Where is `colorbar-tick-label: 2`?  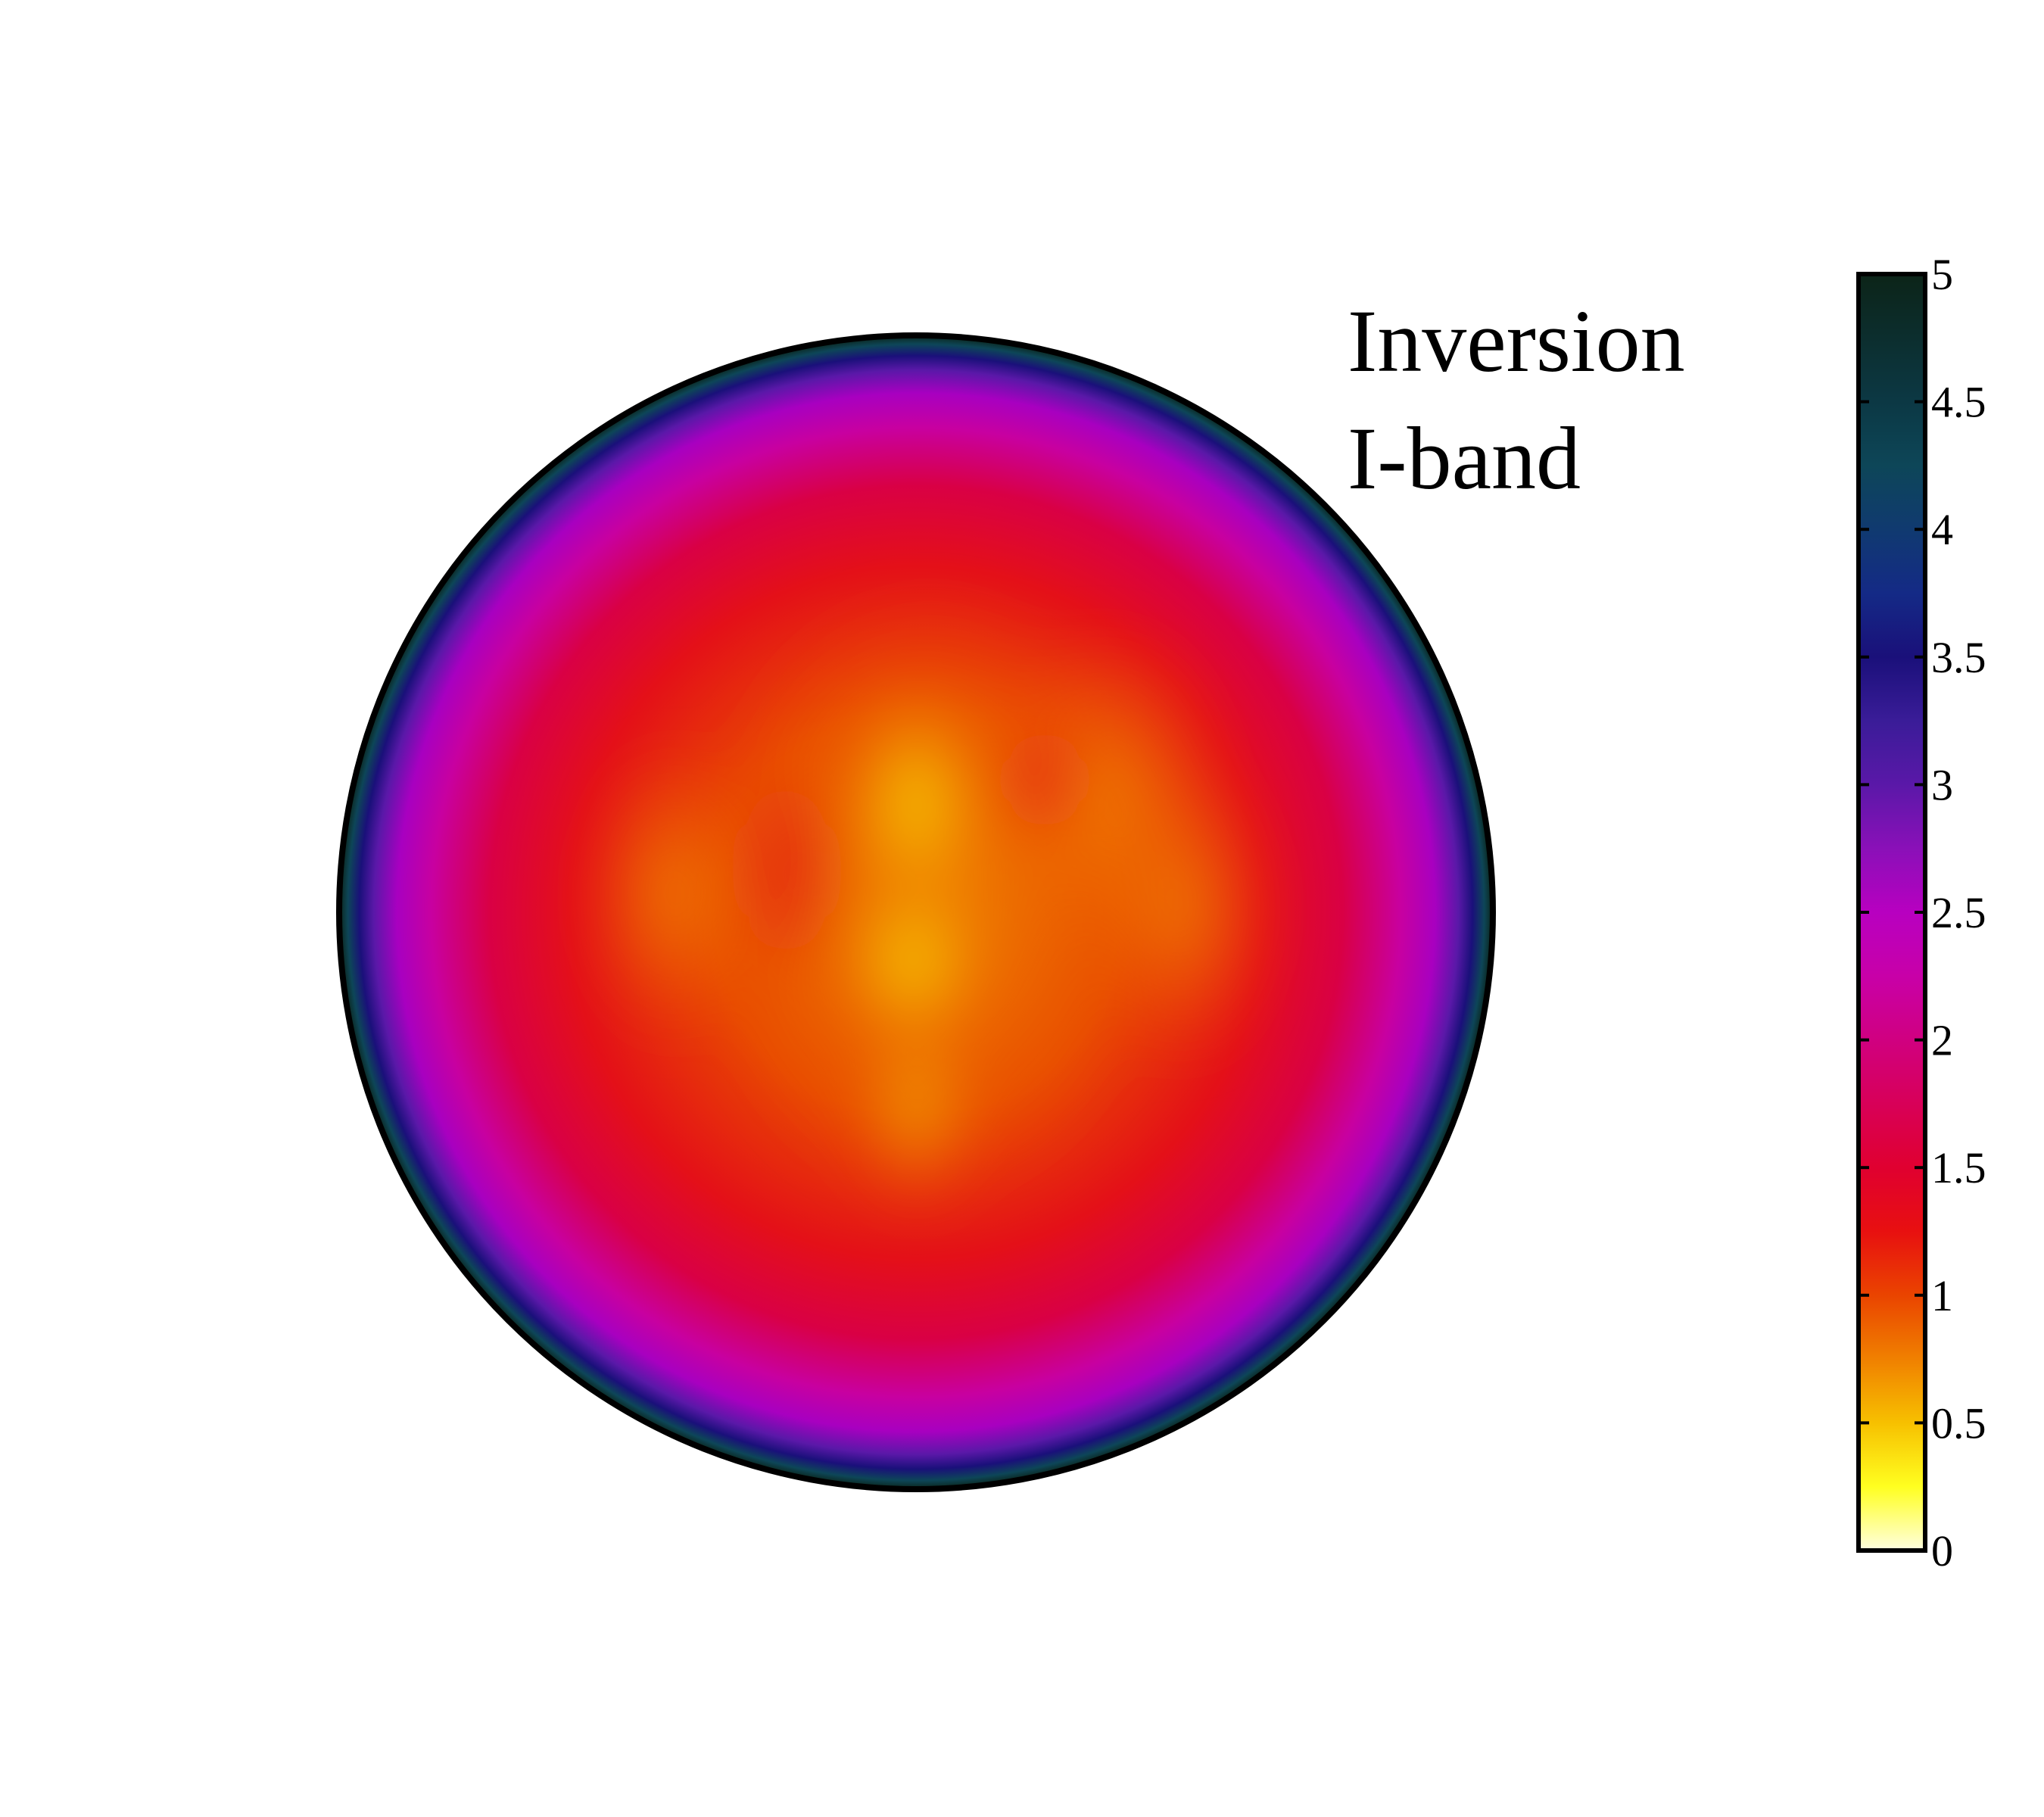 colorbar-tick-label: 2 is located at coordinates (1942, 1040).